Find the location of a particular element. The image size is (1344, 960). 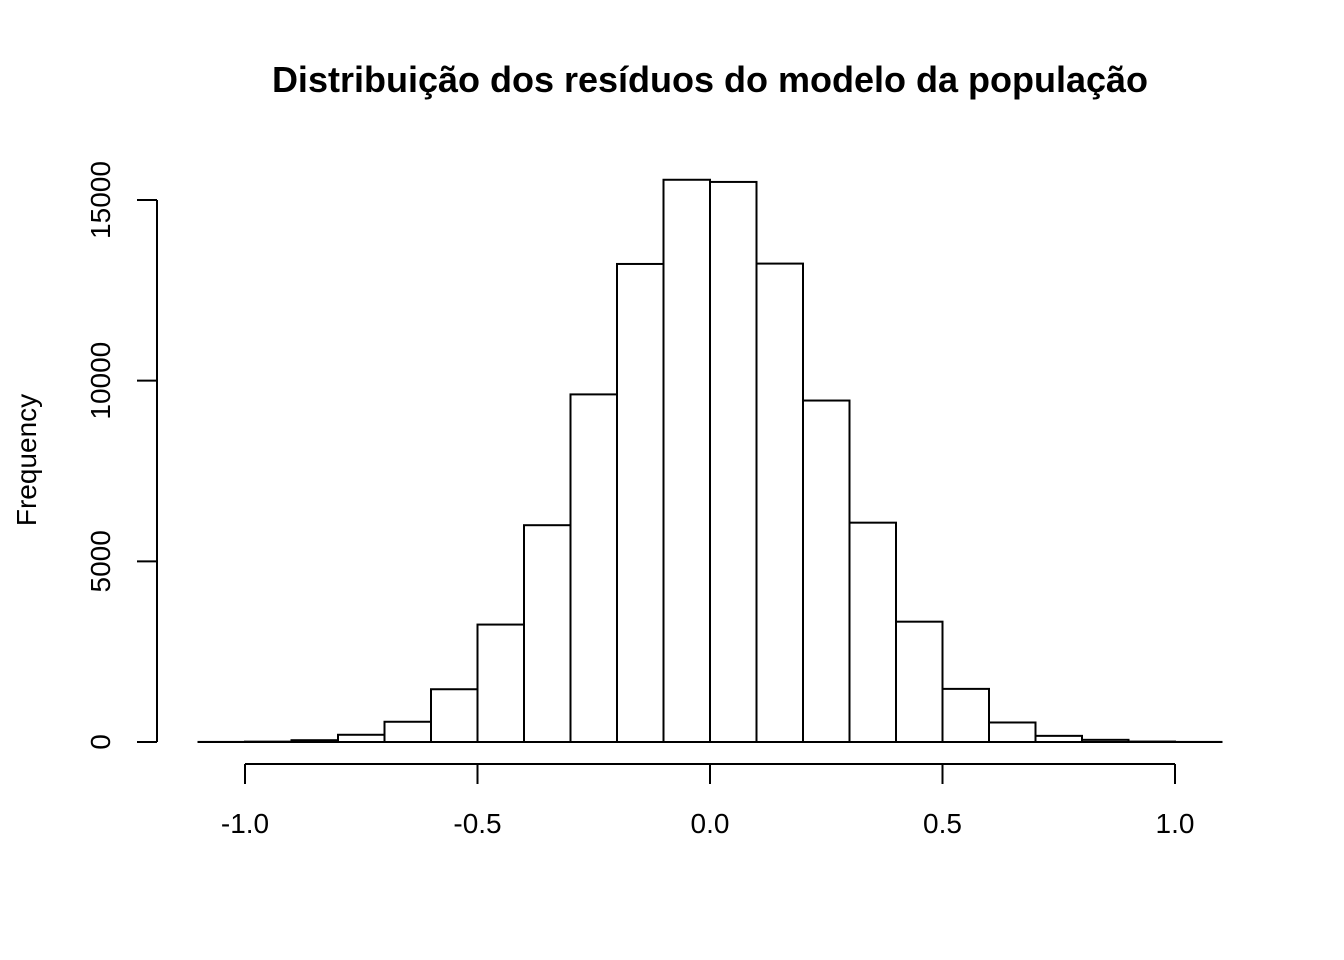

y-axis: 0 5000 10000 15000 is located at coordinates (121, 455).